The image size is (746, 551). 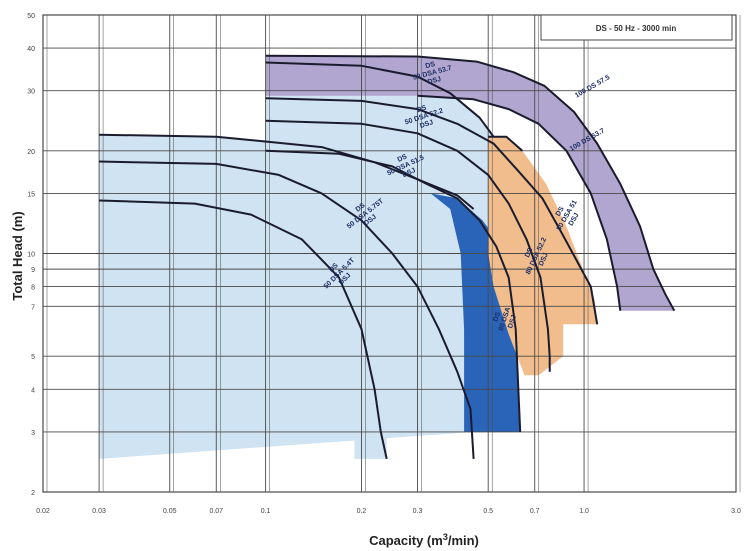 What do you see at coordinates (33, 390) in the screenshot?
I see `y-tick-label-2: 4` at bounding box center [33, 390].